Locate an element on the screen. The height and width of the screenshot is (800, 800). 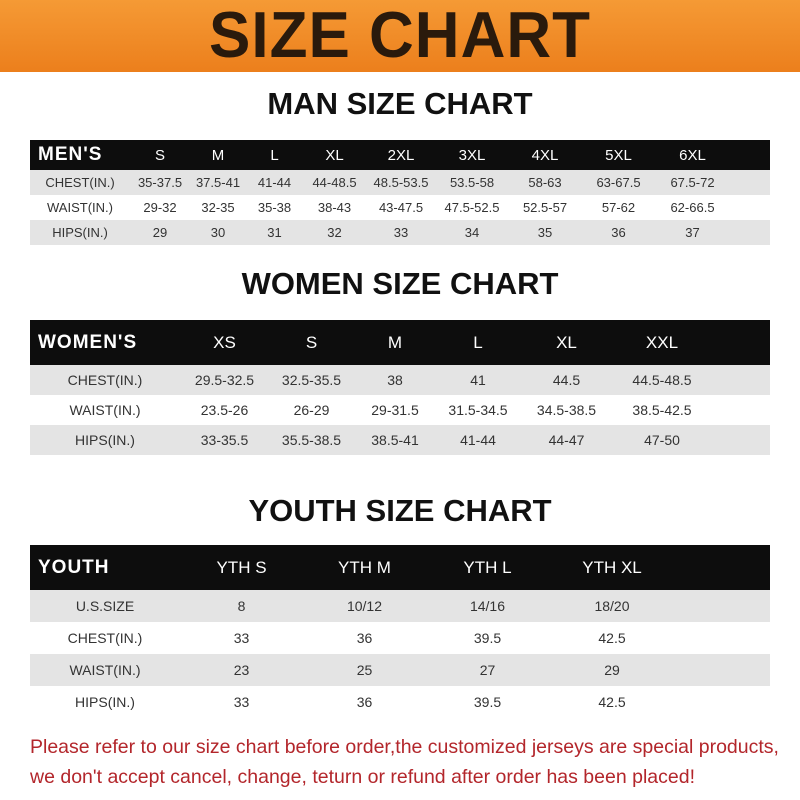
size-header: 5XL is located at coordinates (618, 155).